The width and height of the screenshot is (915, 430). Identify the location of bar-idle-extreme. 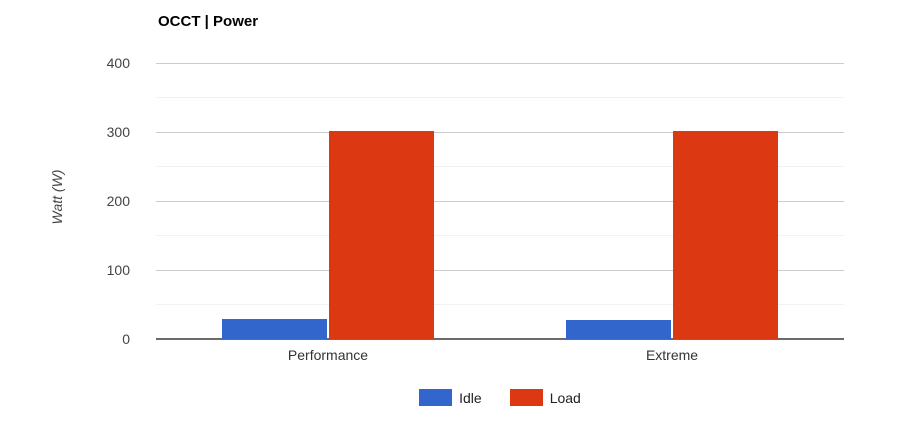
(618, 329).